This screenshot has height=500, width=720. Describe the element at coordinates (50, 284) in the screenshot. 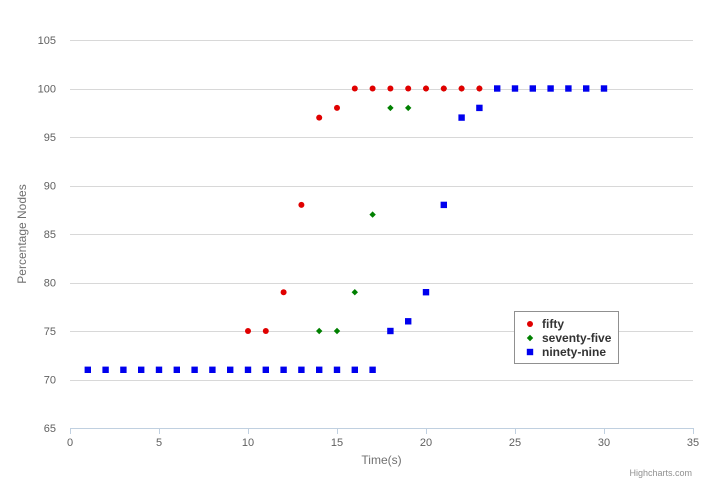

I see `y-tick-label: 80` at that location.